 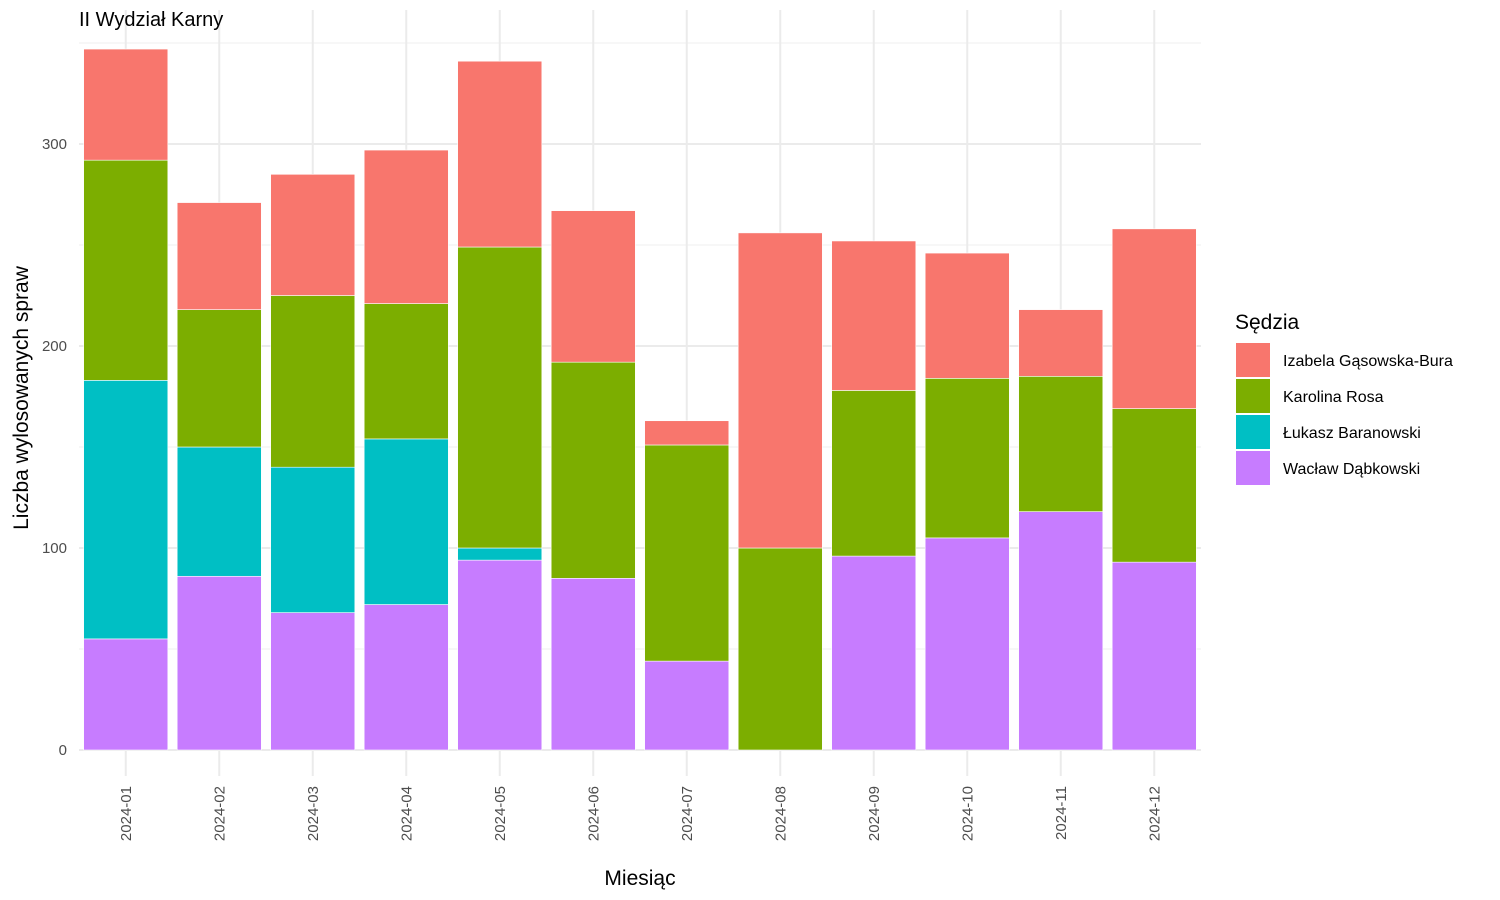 What do you see at coordinates (639, 878) in the screenshot?
I see `x-axis-title: Miesiąc` at bounding box center [639, 878].